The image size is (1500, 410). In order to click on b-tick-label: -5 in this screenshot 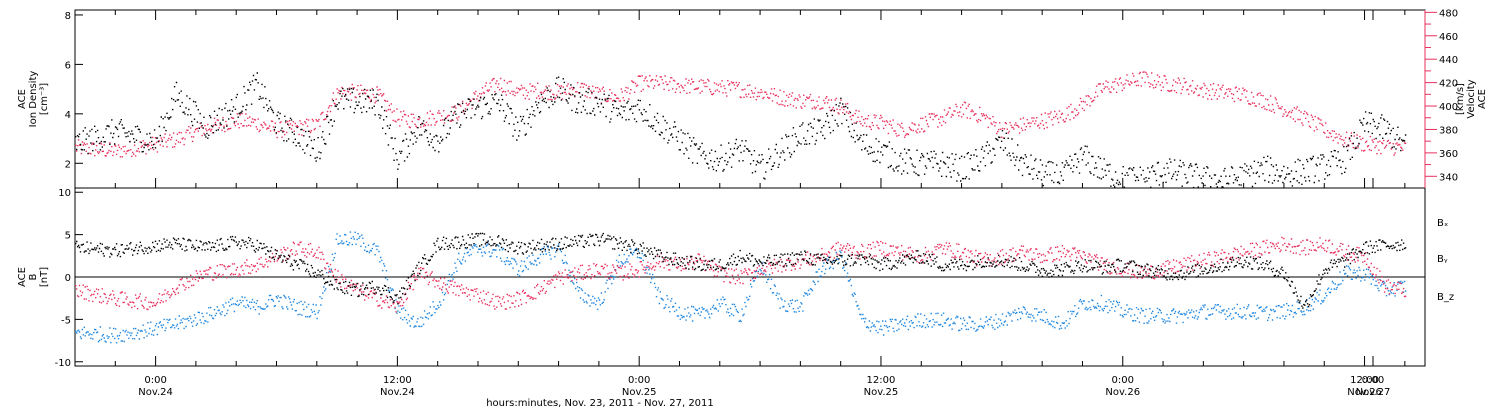, I will do `click(66, 320)`.